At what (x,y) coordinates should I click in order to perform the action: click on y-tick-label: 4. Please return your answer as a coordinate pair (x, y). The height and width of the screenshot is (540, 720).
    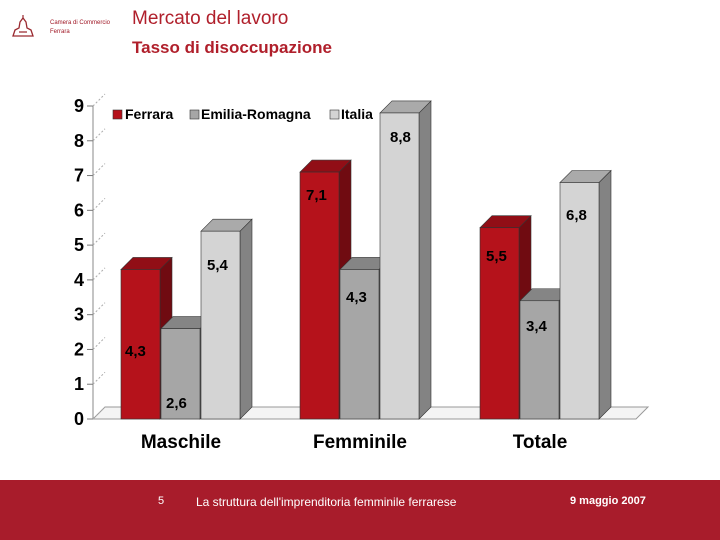
    Looking at the image, I should click on (79, 280).